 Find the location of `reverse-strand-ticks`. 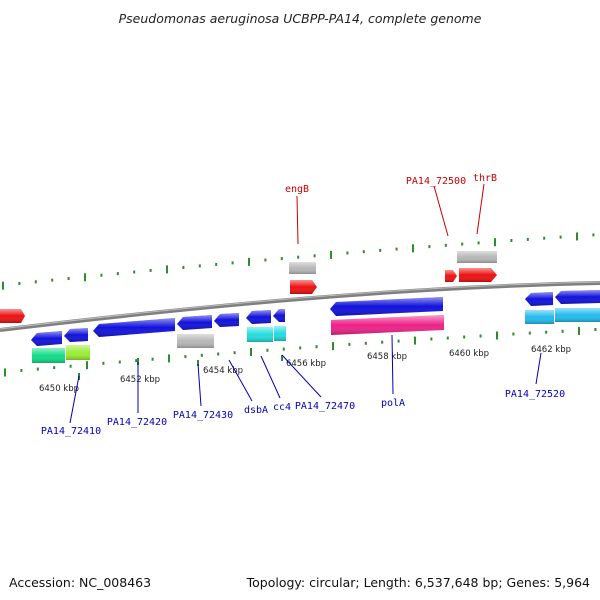

reverse-strand-ticks is located at coordinates (300, 351).